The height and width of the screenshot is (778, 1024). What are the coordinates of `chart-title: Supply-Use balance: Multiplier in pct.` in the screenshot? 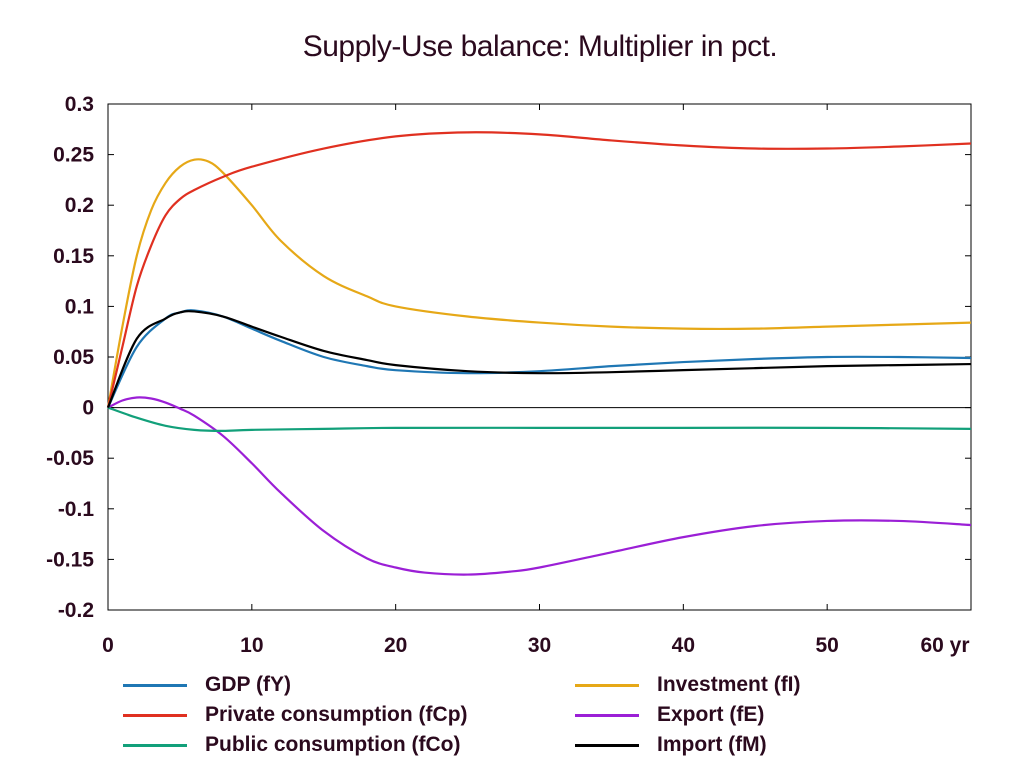 It's located at (540, 46).